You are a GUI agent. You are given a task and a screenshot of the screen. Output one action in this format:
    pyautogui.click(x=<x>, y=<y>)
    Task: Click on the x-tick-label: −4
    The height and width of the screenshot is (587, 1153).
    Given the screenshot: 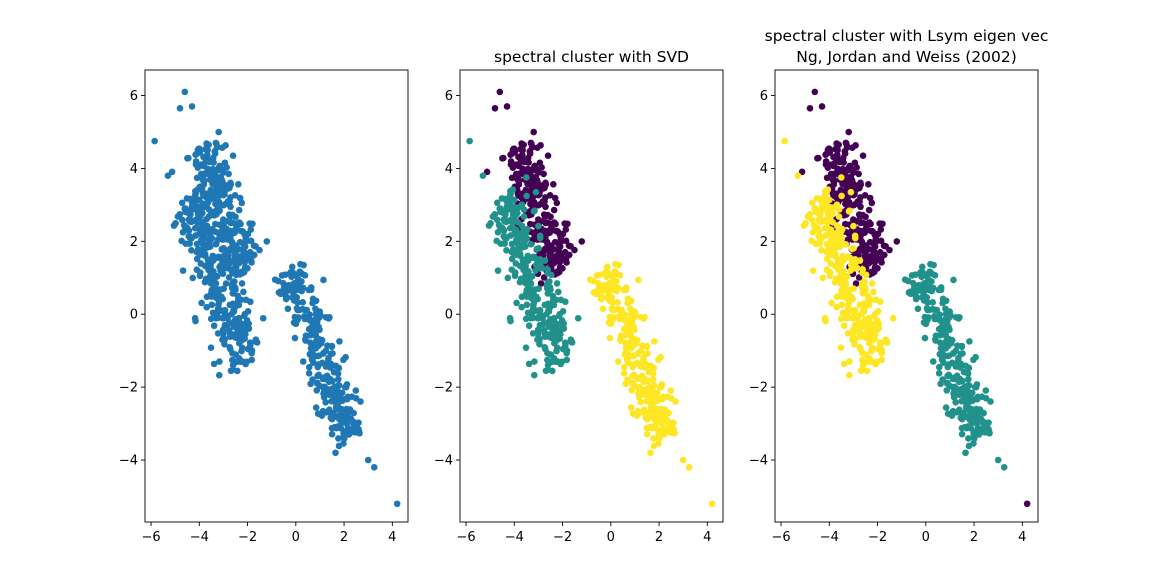 What is the action you would take?
    pyautogui.click(x=829, y=537)
    